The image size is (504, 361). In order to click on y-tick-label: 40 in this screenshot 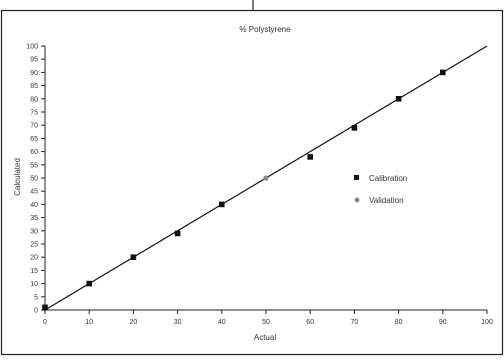, I will do `click(34, 205)`.